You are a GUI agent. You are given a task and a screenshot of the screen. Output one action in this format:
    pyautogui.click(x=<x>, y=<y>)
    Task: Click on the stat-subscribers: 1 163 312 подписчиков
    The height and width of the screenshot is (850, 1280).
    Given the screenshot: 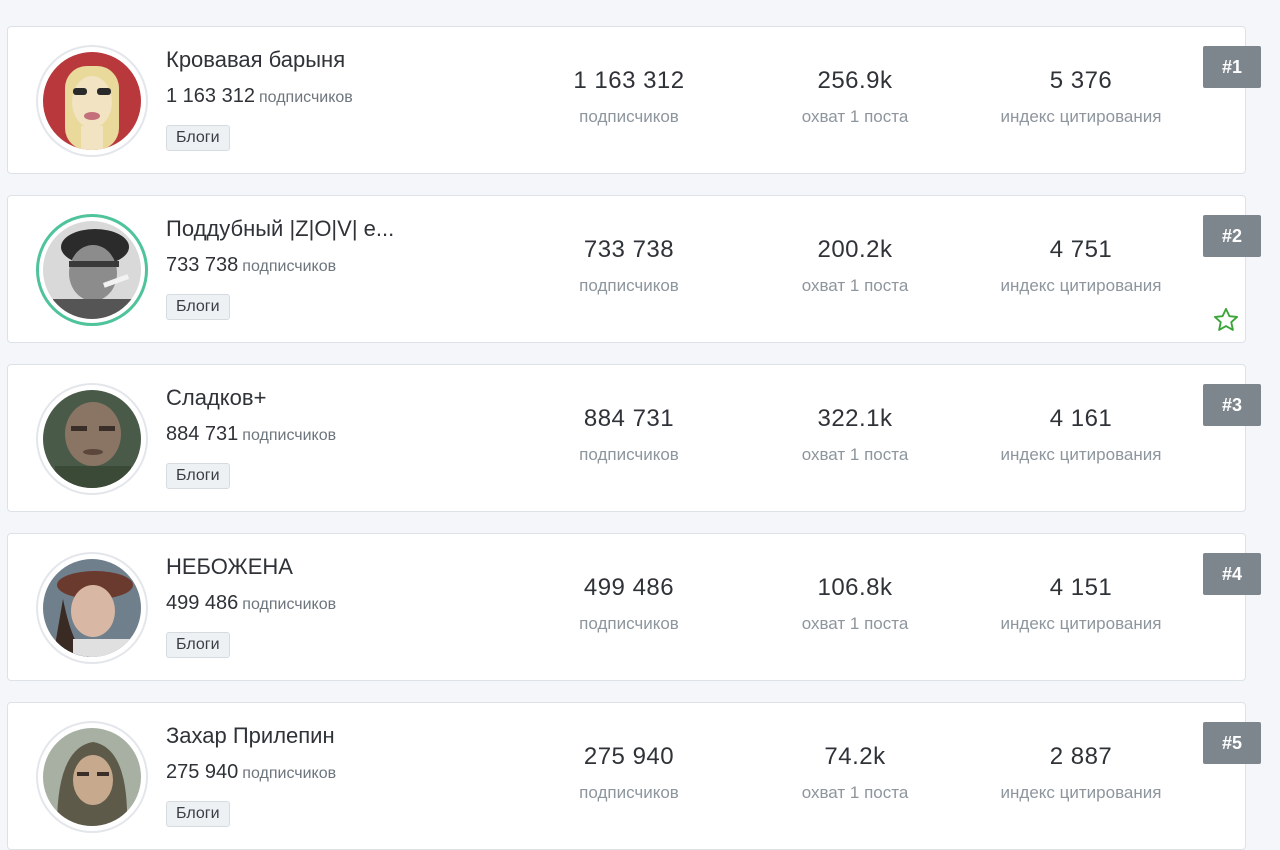 What is the action you would take?
    pyautogui.click(x=629, y=97)
    